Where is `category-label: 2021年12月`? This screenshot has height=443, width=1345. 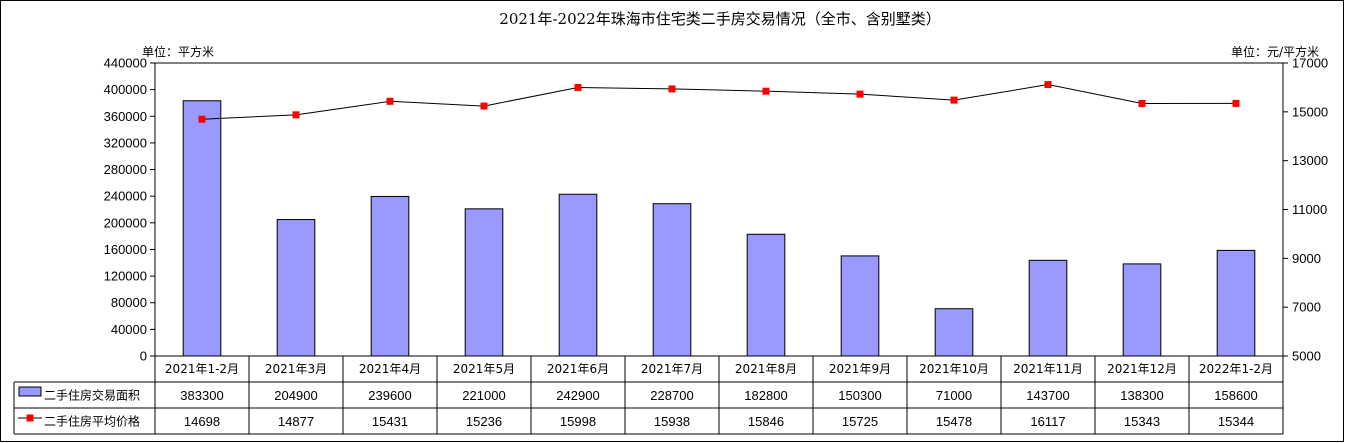
category-label: 2021年12月 is located at coordinates (1142, 369).